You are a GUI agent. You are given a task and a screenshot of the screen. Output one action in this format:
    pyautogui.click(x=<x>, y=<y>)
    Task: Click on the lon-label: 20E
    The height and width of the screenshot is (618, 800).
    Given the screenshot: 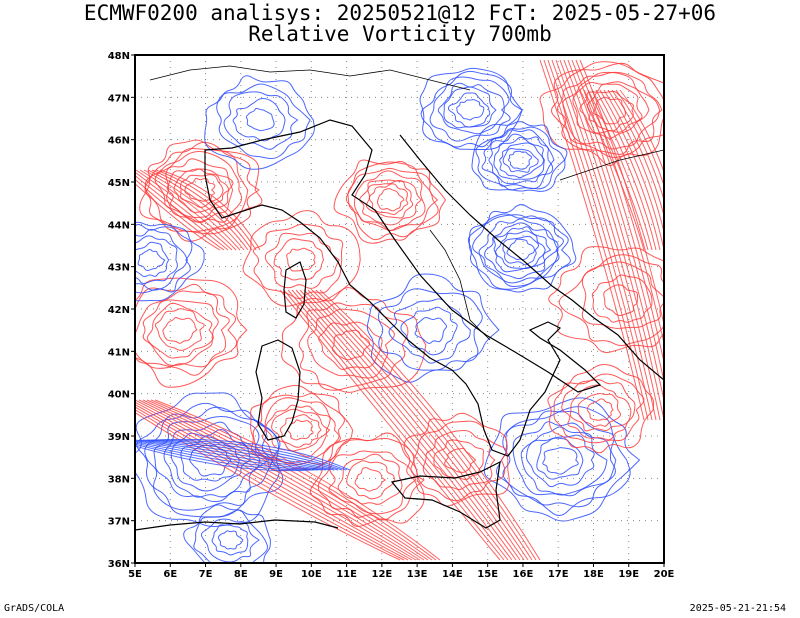 What is the action you would take?
    pyautogui.click(x=664, y=574)
    